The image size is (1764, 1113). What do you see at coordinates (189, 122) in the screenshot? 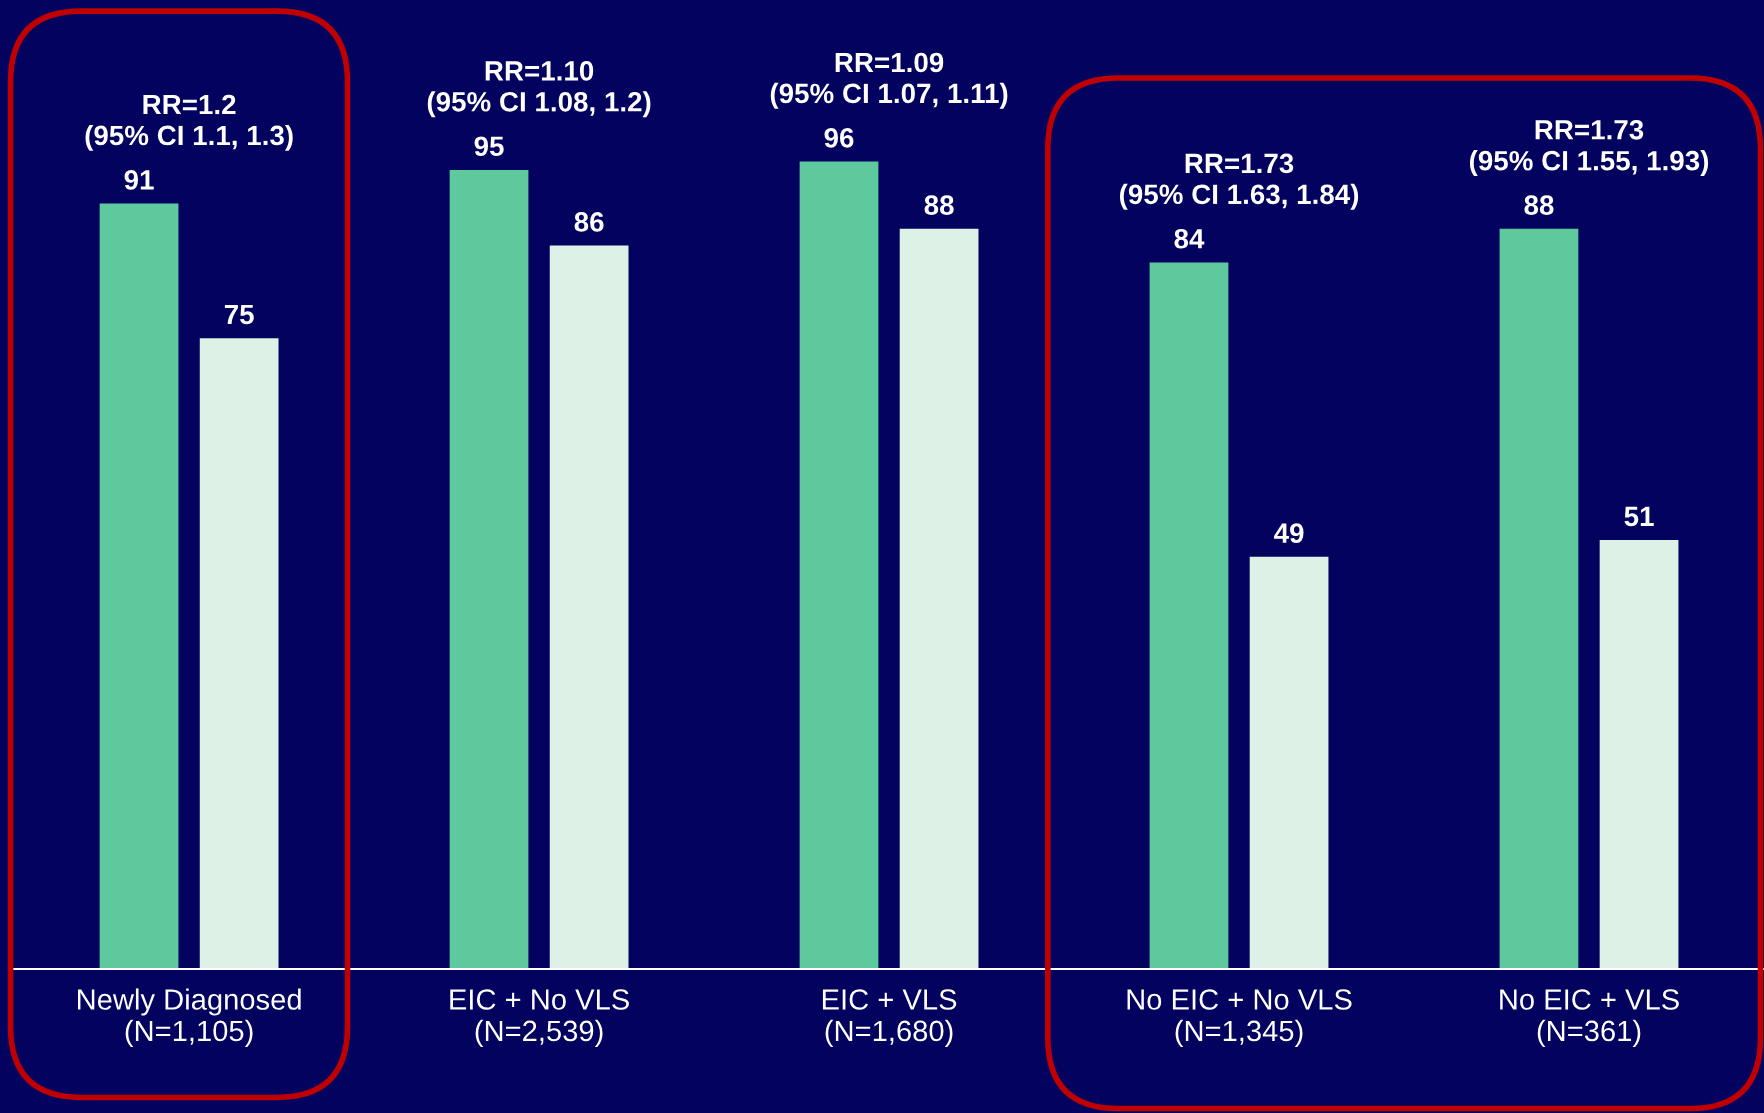
I see `text: RR=1.2 (95% CI 1.1, 1.3)` at bounding box center [189, 122].